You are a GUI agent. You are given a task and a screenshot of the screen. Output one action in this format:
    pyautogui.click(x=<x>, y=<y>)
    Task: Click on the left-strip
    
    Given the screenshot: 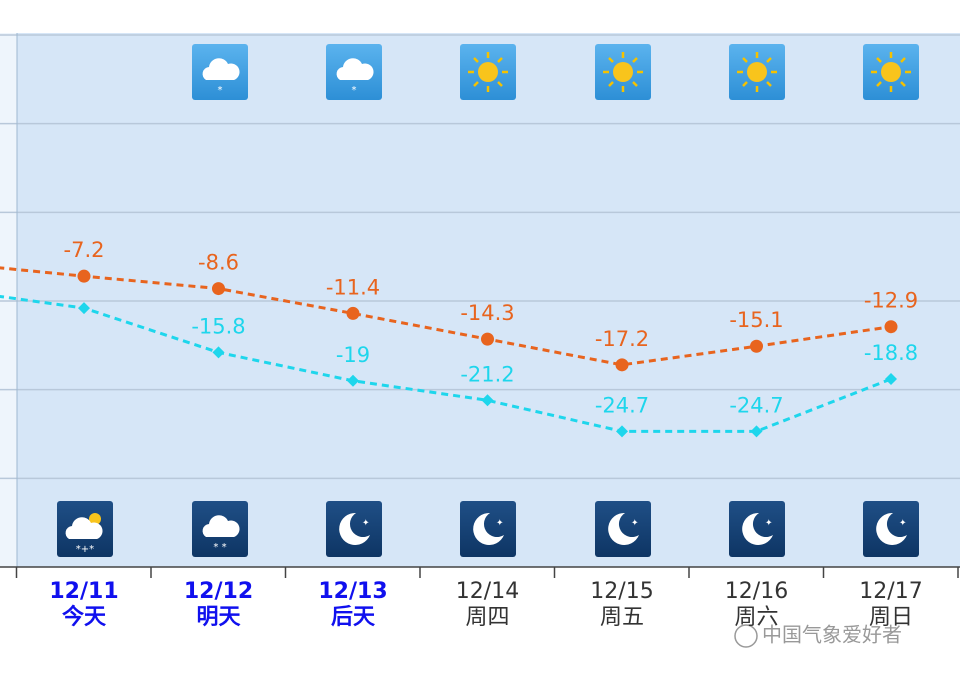 What is the action you would take?
    pyautogui.click(x=8, y=300)
    